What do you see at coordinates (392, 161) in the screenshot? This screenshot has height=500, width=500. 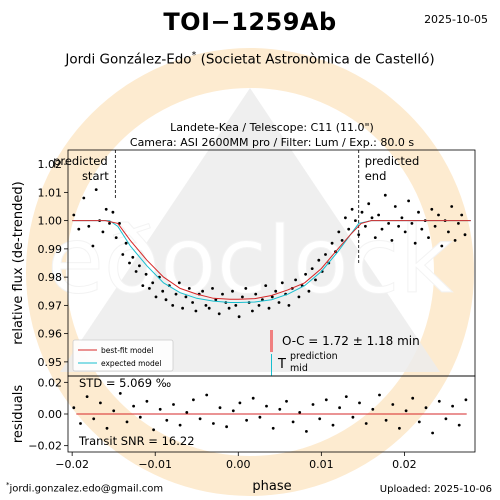 I see `predicted-end-label-1: predicted` at bounding box center [392, 161].